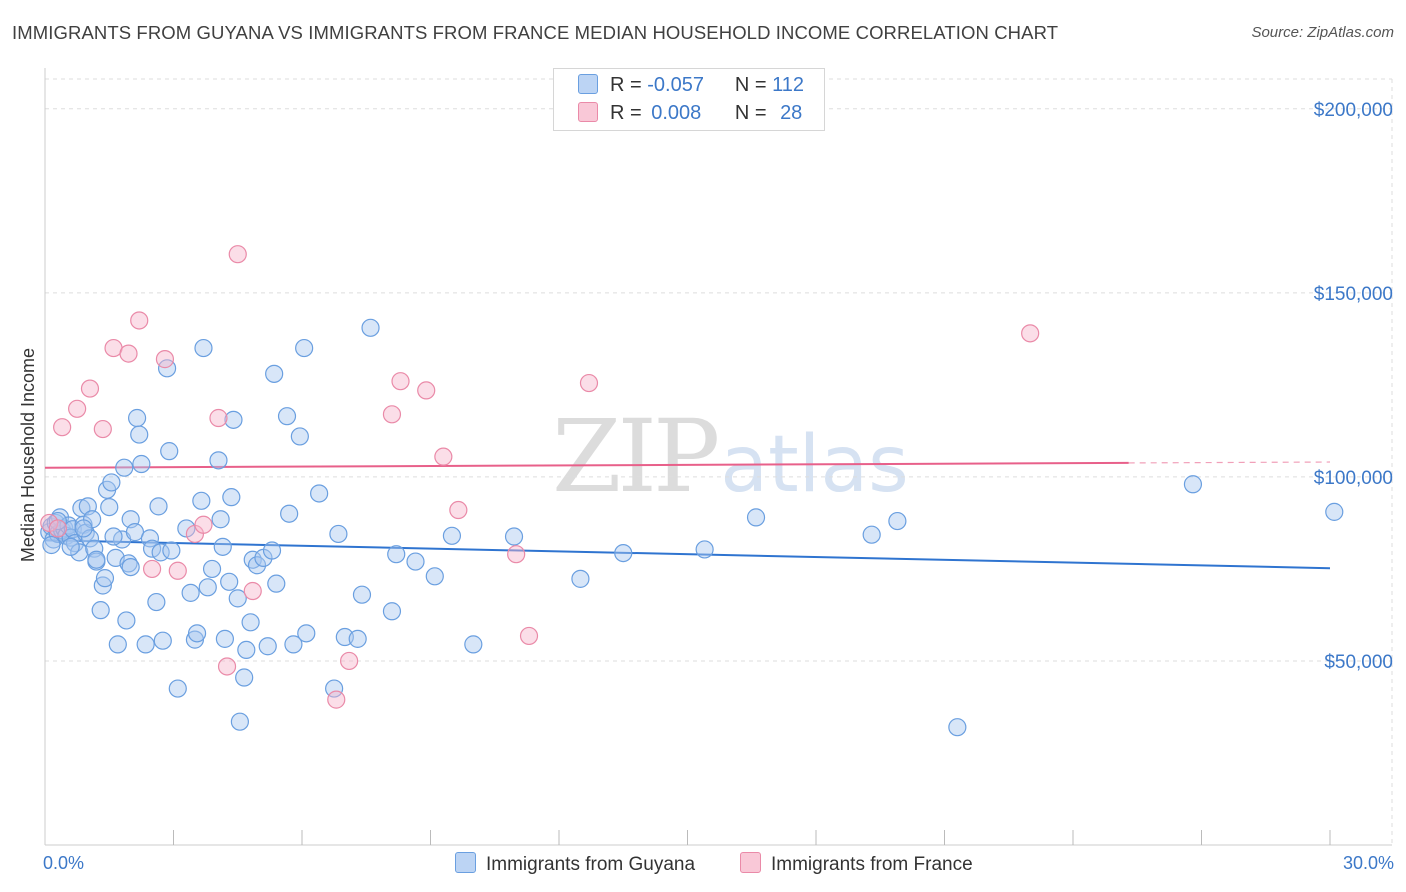  I want to click on guyana-n-value: 112, so click(788, 85).